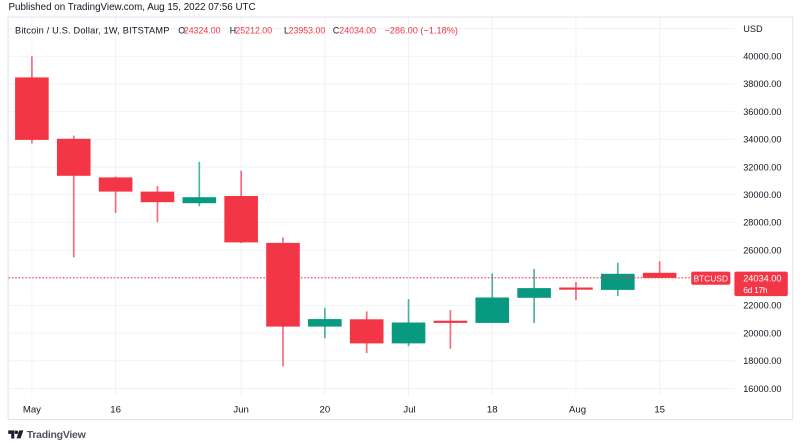 This screenshot has height=445, width=800. Describe the element at coordinates (32, 409) in the screenshot. I see `svg-text: May` at that location.